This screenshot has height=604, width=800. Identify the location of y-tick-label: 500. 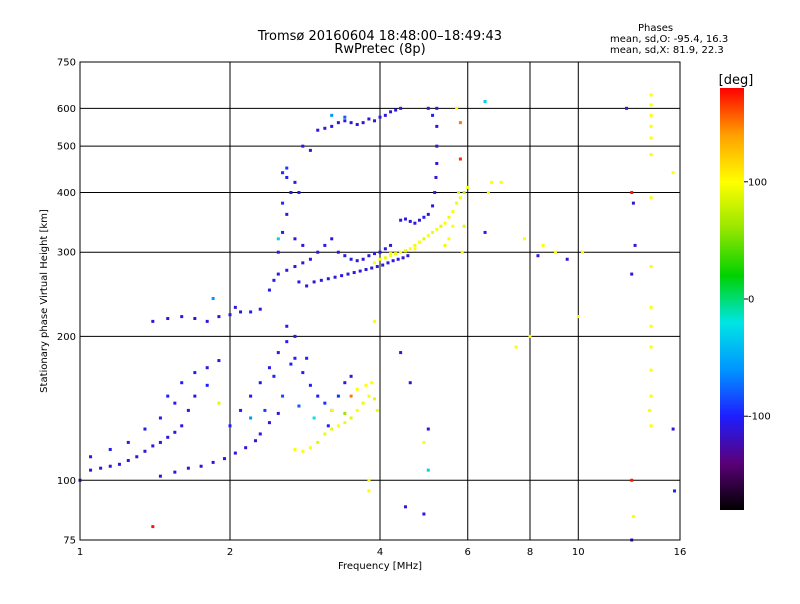
(66, 147).